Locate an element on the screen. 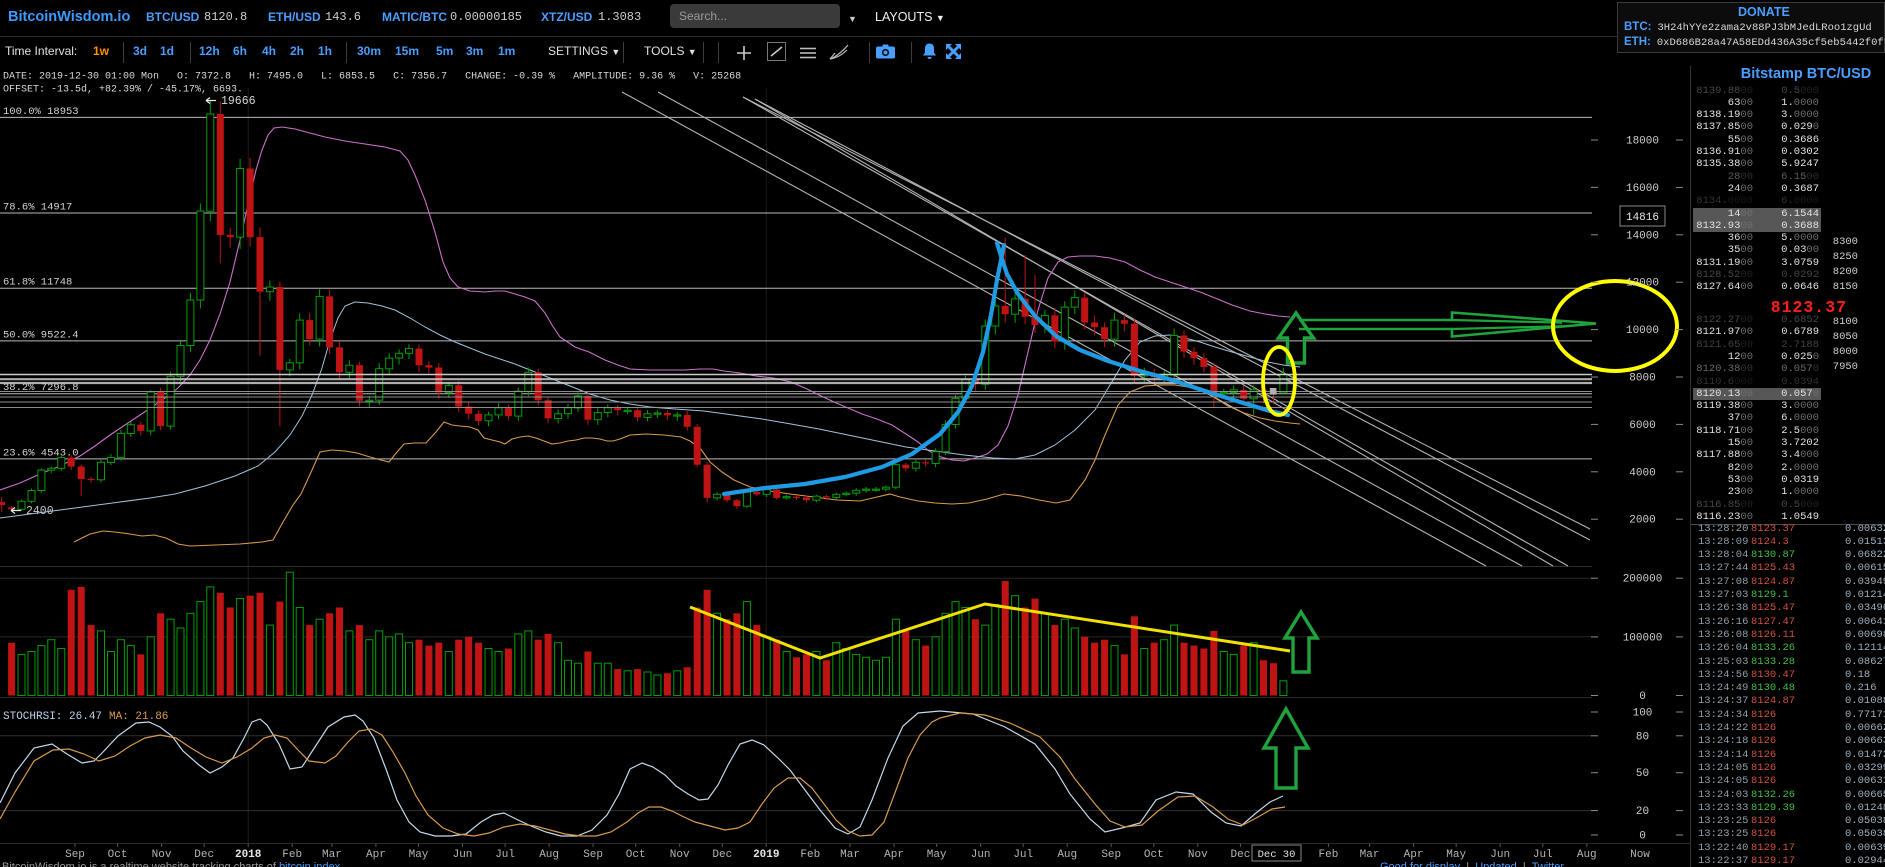 This screenshot has height=867, width=1885. svg-text: MA: 21.86 is located at coordinates (138, 717).